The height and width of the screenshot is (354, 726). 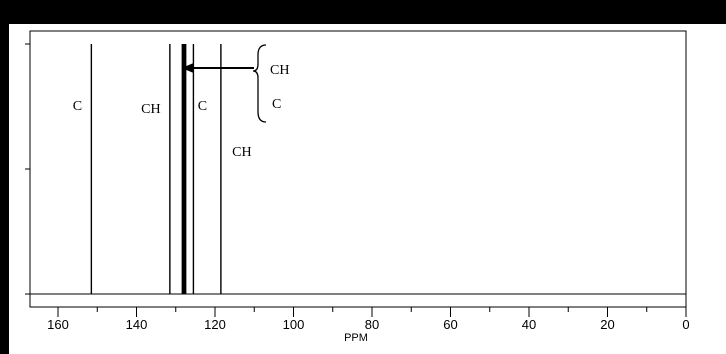 What do you see at coordinates (215, 324) in the screenshot?
I see `x-tick-label: 120` at bounding box center [215, 324].